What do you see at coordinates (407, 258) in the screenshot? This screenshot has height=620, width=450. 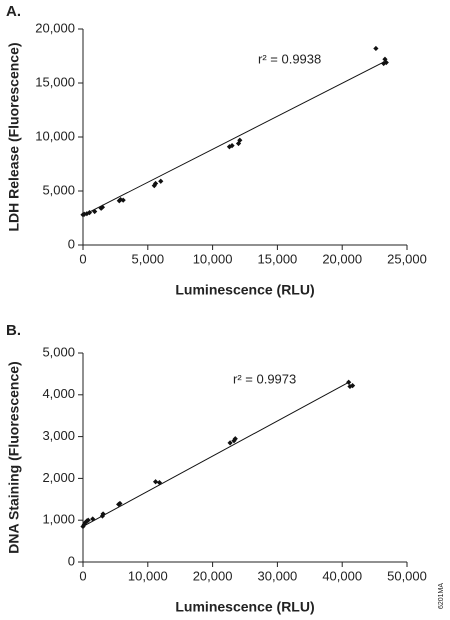 I see `x-tick-label: 25,000` at bounding box center [407, 258].